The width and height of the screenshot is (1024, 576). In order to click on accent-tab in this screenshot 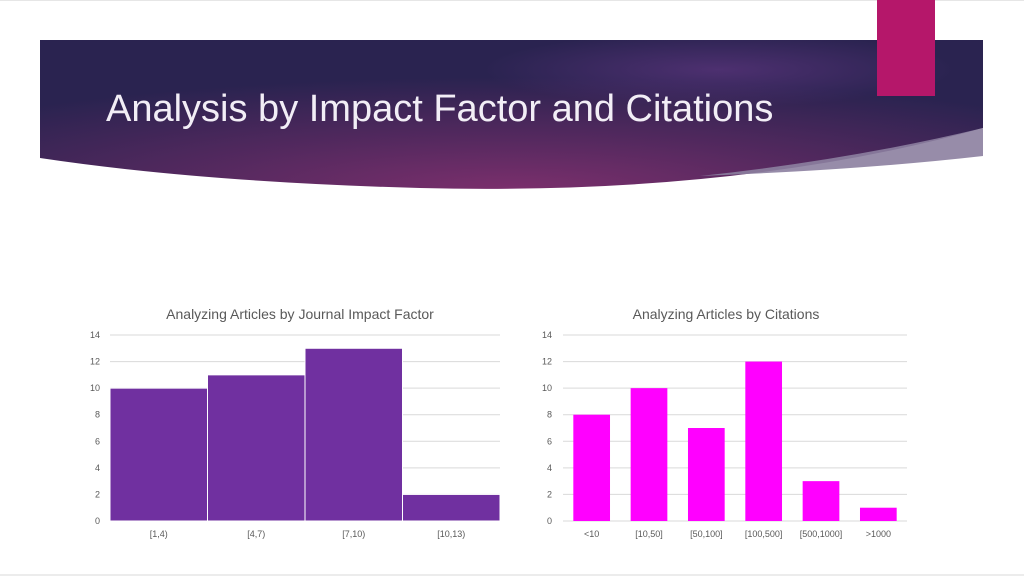, I will do `click(906, 48)`.